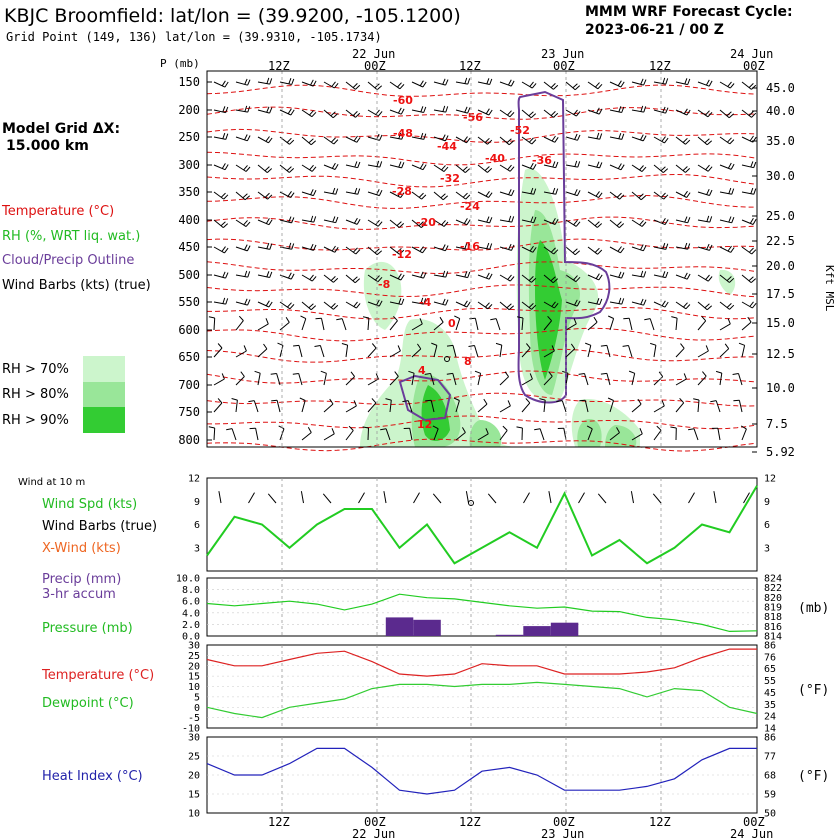  I want to click on axis-tick: 819, so click(773, 608).